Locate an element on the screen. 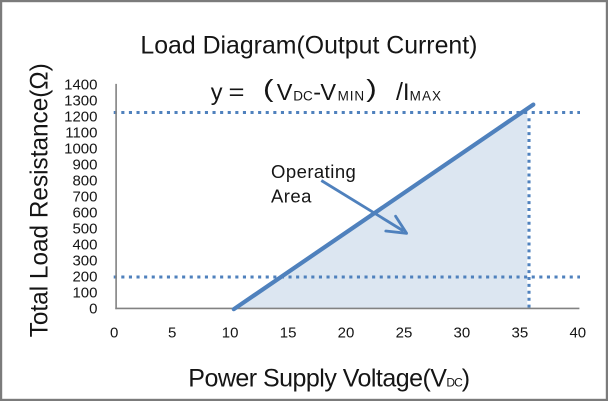 This screenshot has width=608, height=401. svg-text: 20 is located at coordinates (346, 332).